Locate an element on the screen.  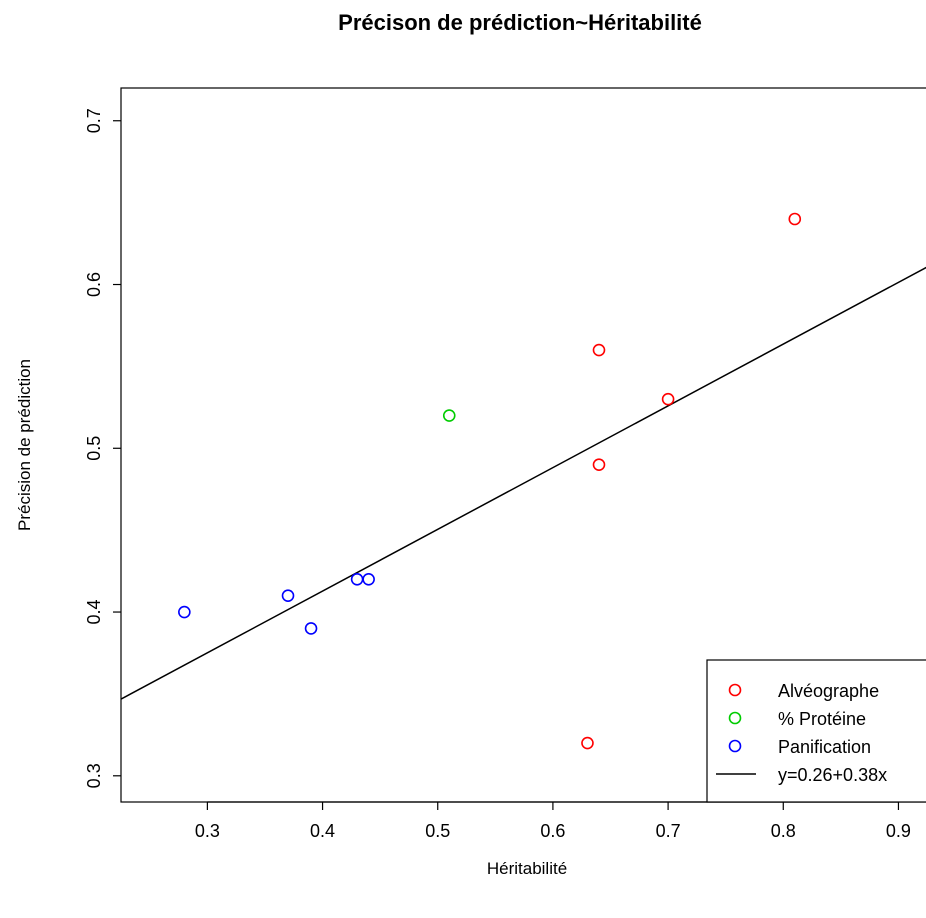
x-tick-label: 0.8 is located at coordinates (783, 831).